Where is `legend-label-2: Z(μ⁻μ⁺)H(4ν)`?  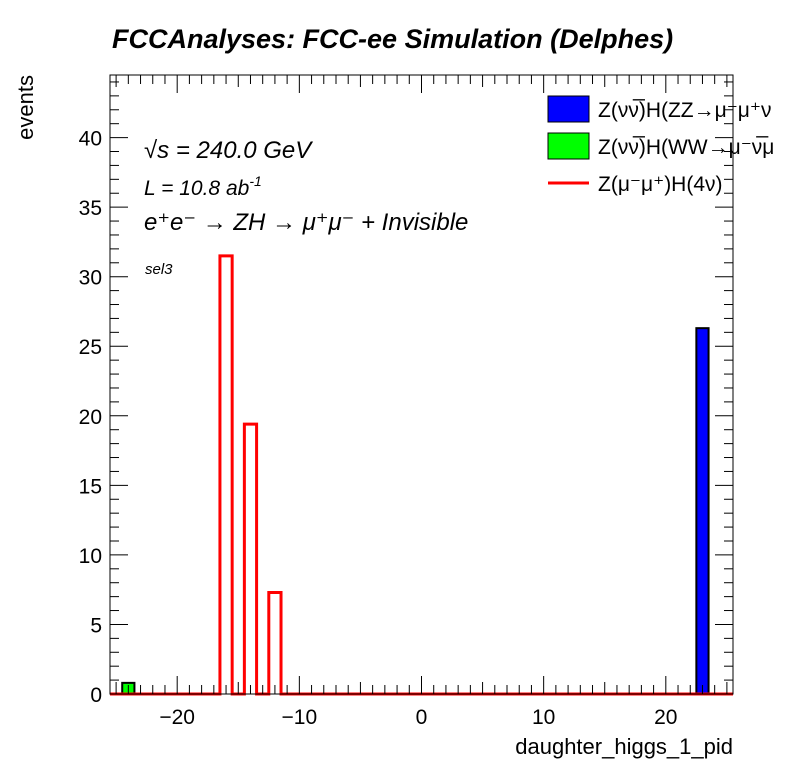 legend-label-2: Z(μ⁻μ⁺)H(4ν) is located at coordinates (660, 184).